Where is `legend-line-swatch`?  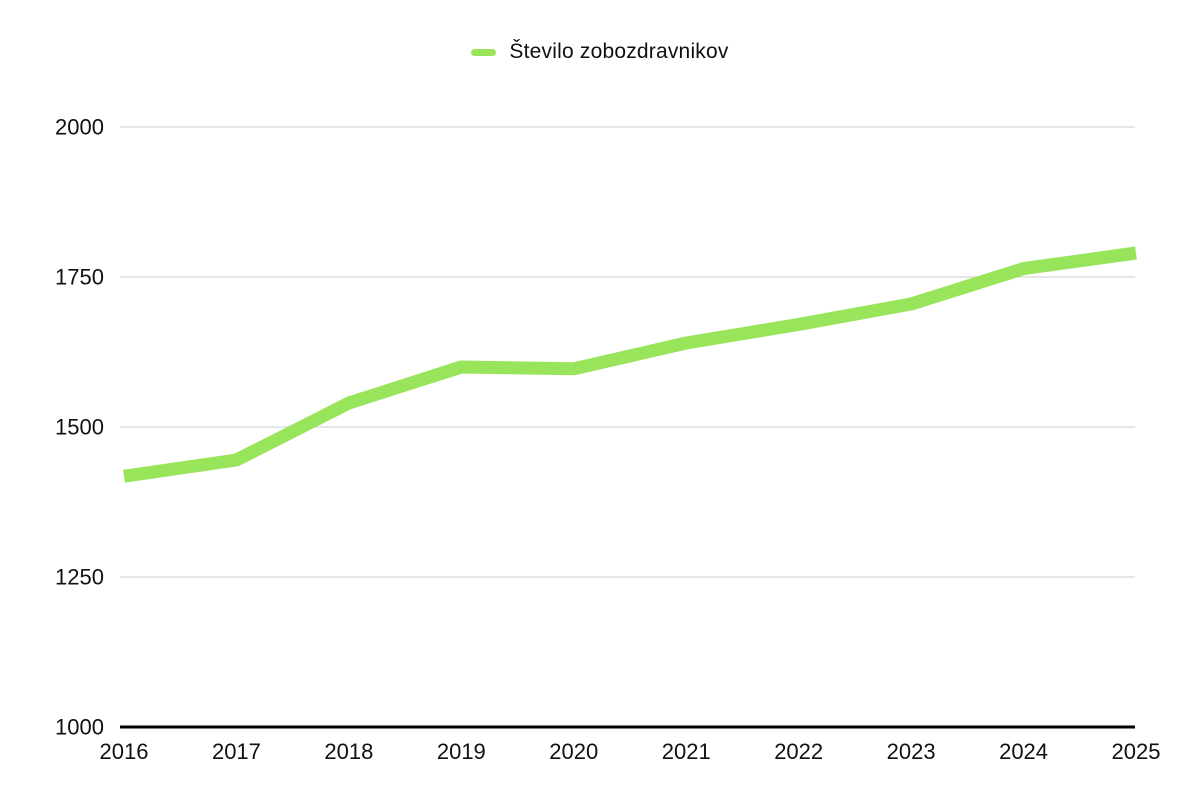 legend-line-swatch is located at coordinates (484, 52).